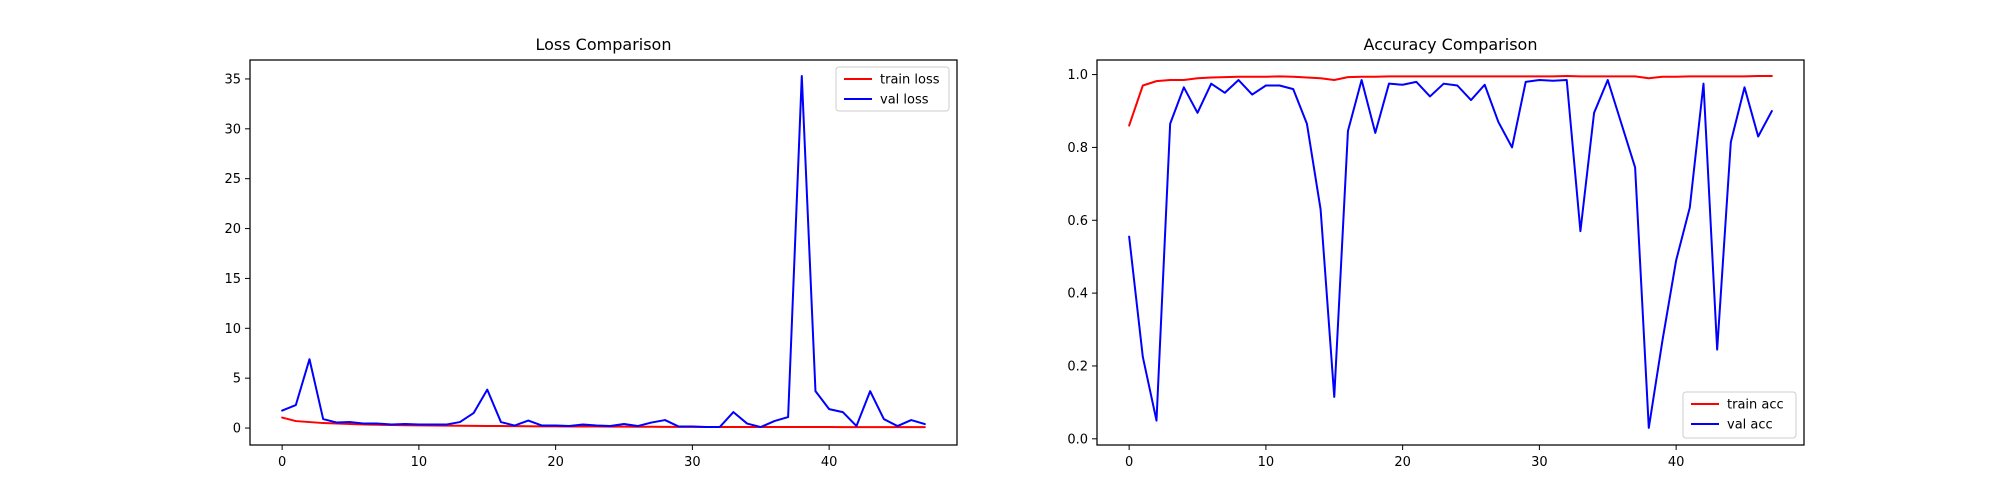  What do you see at coordinates (1077, 148) in the screenshot?
I see `accuracy-y-tick-label: 0.8` at bounding box center [1077, 148].